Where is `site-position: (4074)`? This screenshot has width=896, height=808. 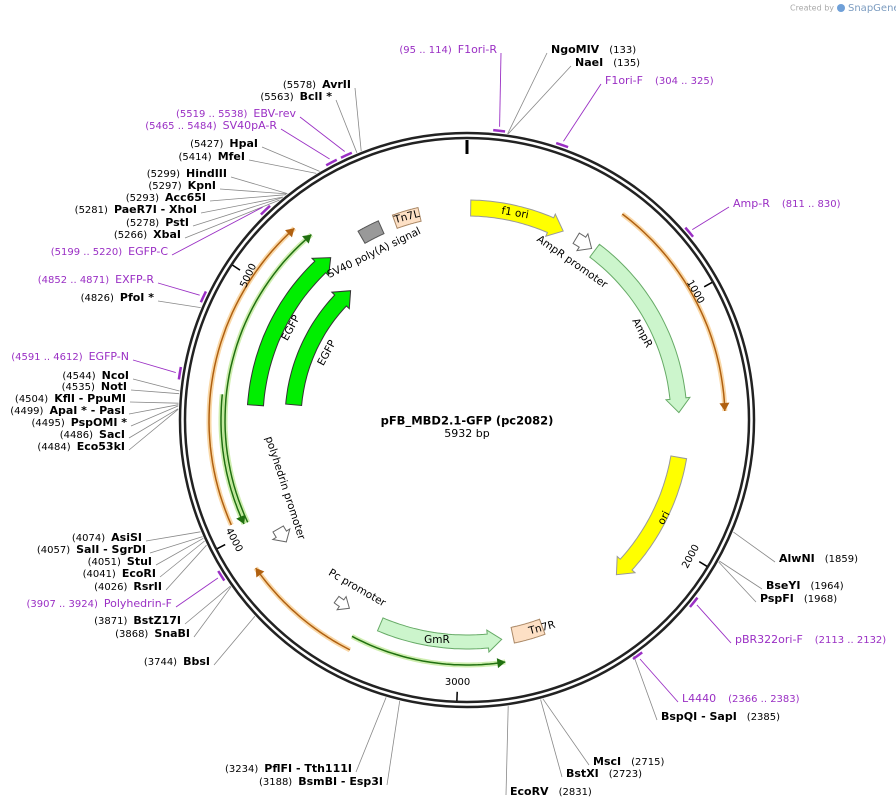
site-position: (4074) is located at coordinates (88, 538).